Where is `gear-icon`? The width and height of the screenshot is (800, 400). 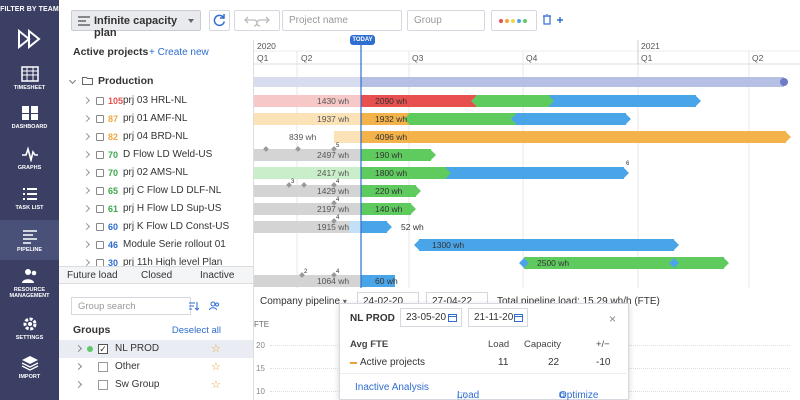 gear-icon is located at coordinates (29, 324).